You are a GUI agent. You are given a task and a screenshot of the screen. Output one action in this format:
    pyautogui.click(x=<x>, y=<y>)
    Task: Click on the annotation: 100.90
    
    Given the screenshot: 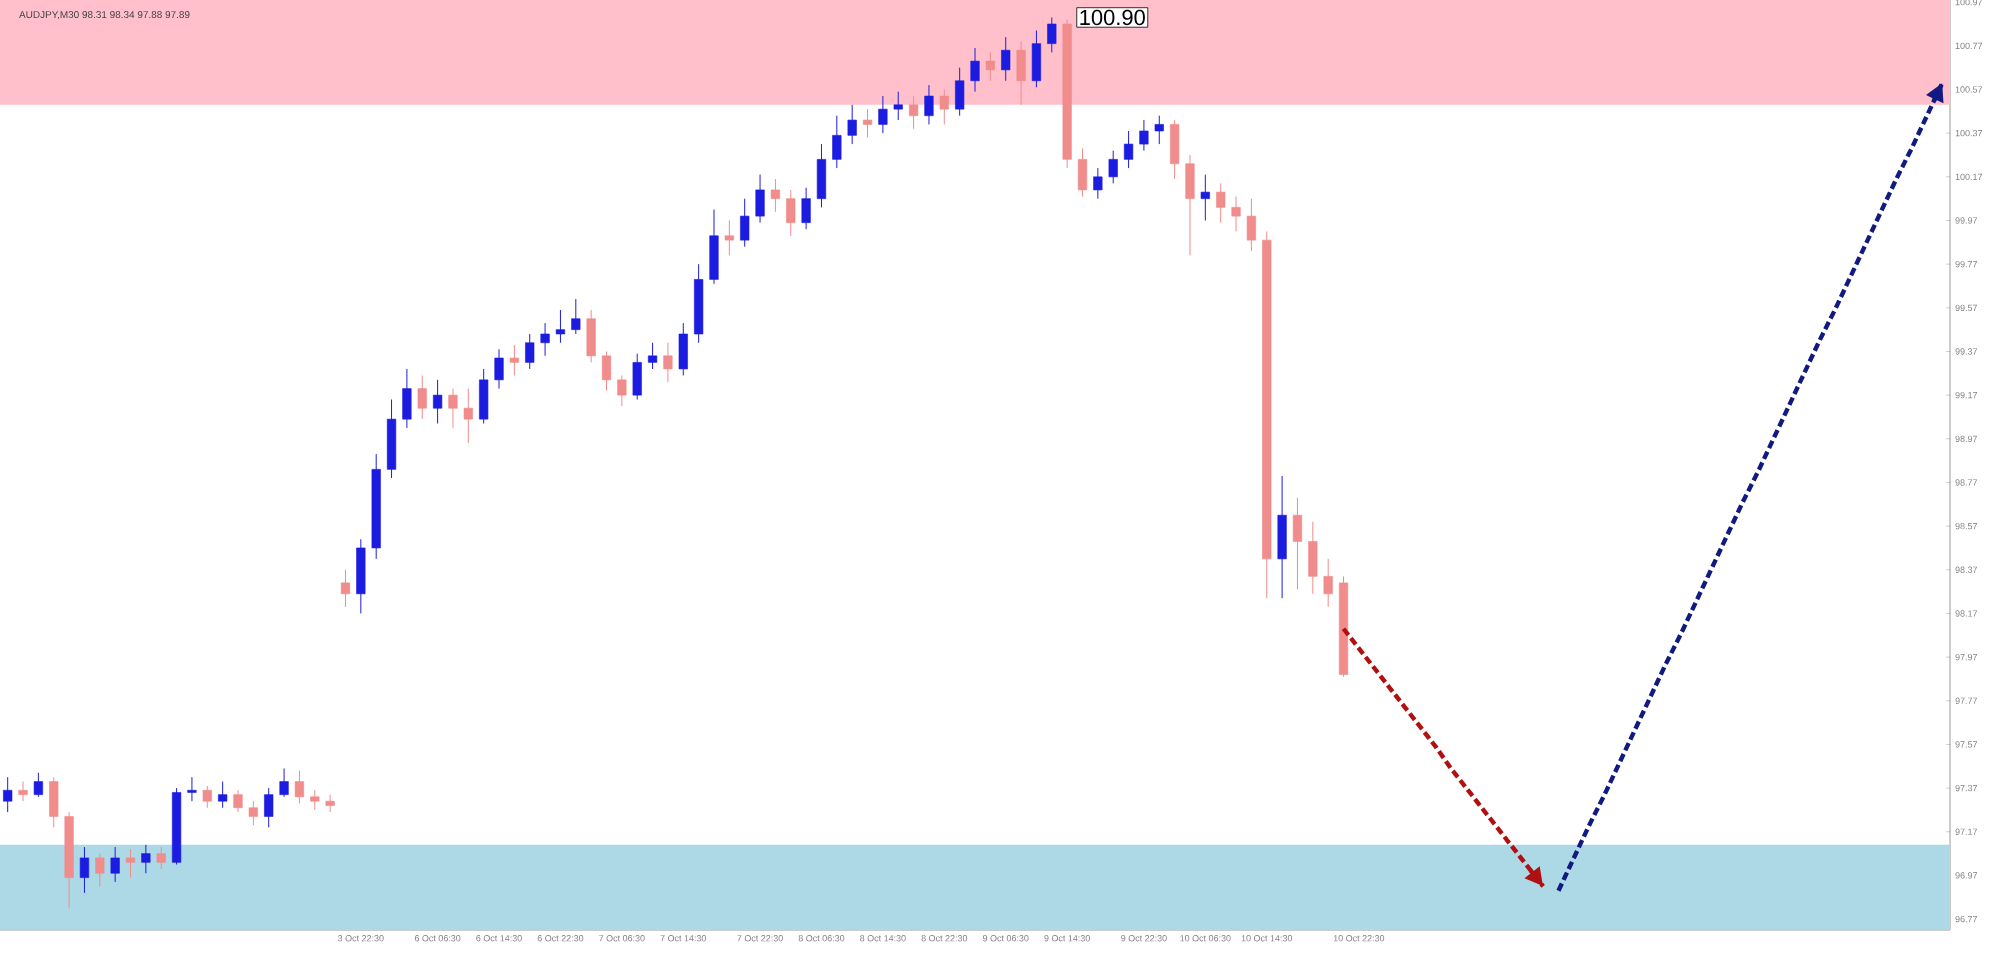 What is the action you would take?
    pyautogui.click(x=1112, y=17)
    